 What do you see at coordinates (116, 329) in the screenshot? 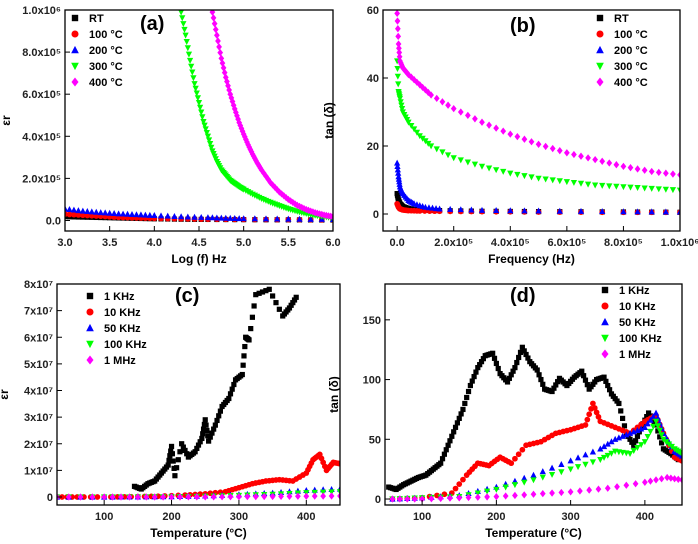
I see `legend-c: 1 KHz 10 KHz 50 KHz 100 KHz 1 MHz` at bounding box center [116, 329].